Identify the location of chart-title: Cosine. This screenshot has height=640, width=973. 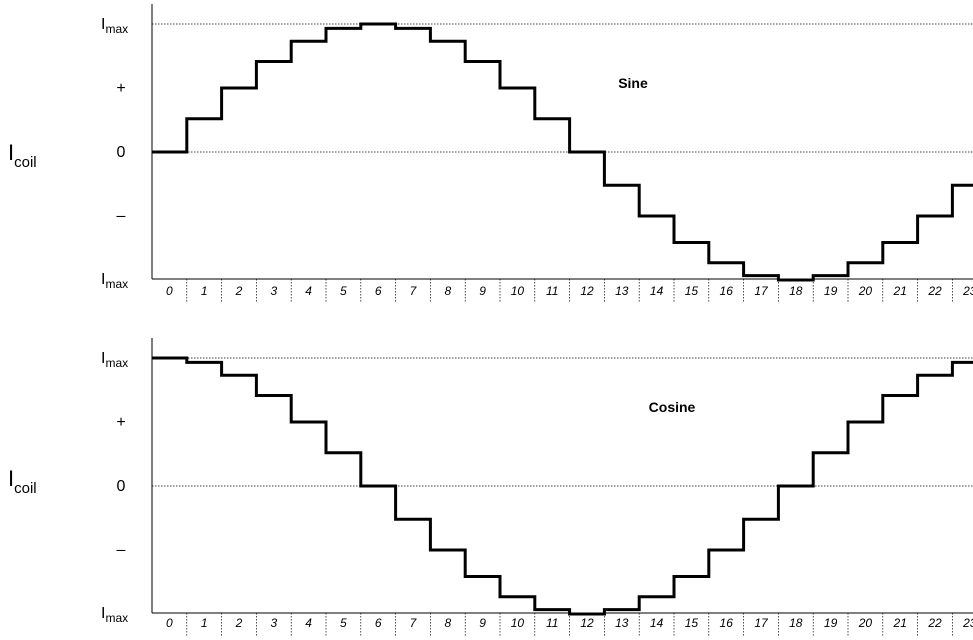
(672, 407).